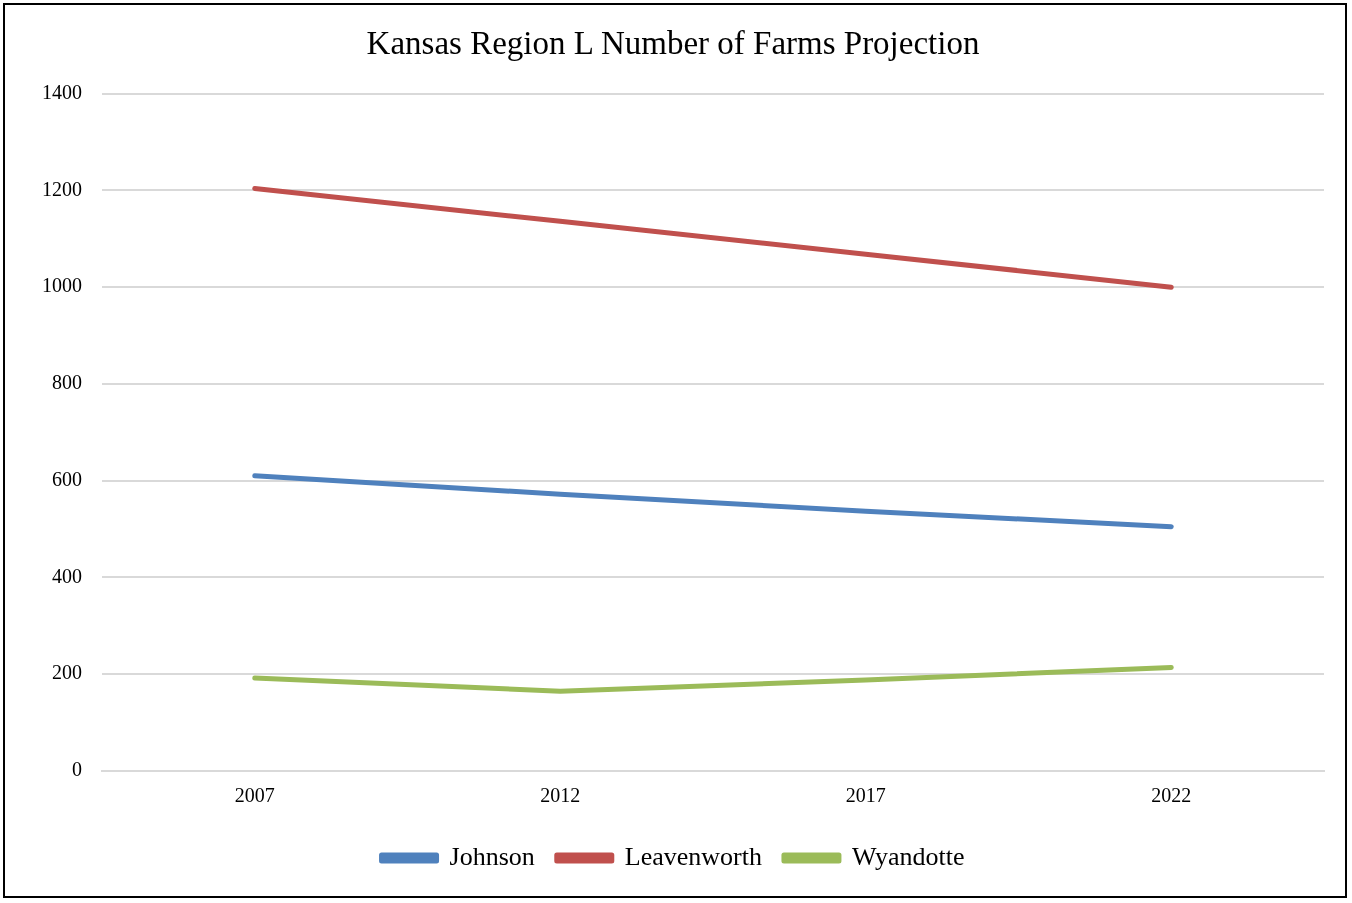 This screenshot has height=903, width=1352. What do you see at coordinates (560, 795) in the screenshot?
I see `x-tick-label: 2012` at bounding box center [560, 795].